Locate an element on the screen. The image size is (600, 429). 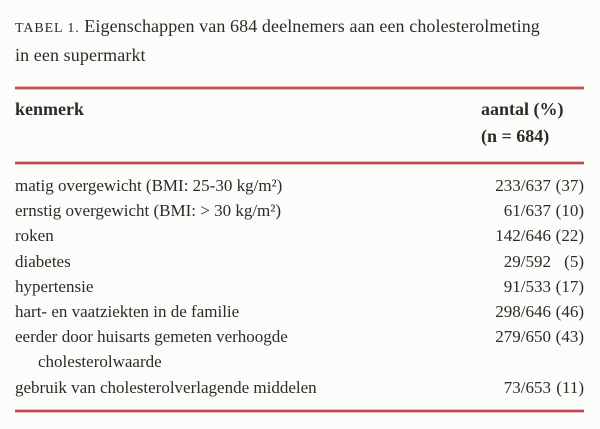
table-header: kenmerk aantal (%) (n = 684) is located at coordinates (299, 119).